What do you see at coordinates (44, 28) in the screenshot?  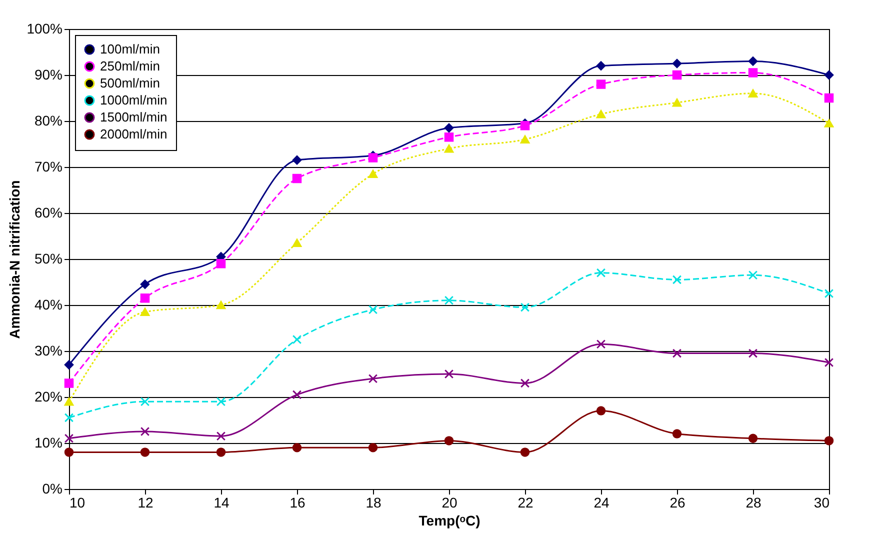 I see `y-tick-label: 100%` at bounding box center [44, 28].